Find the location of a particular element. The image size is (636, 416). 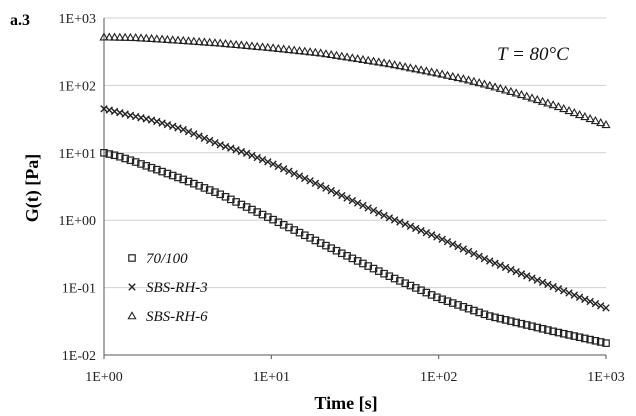

y-tick-label: 1E-01 is located at coordinates (79, 289).